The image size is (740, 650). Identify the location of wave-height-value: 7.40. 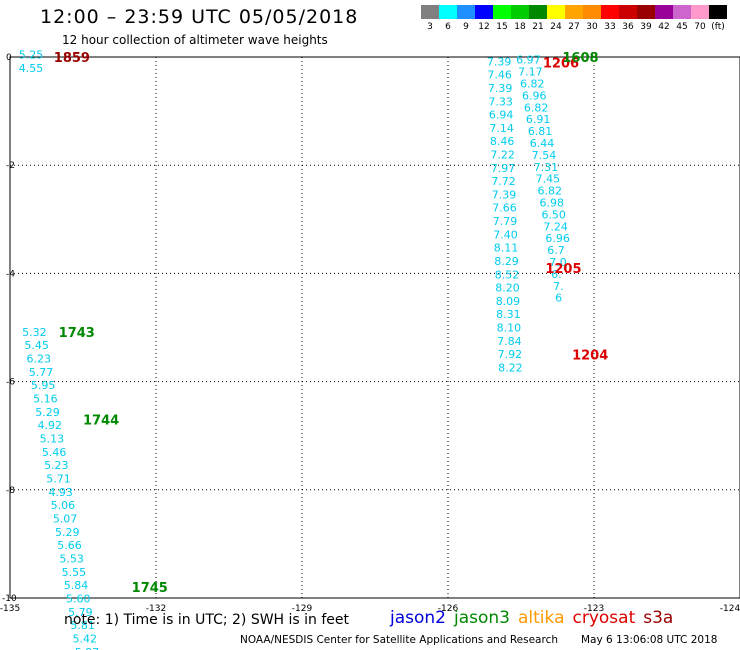
(505, 234).